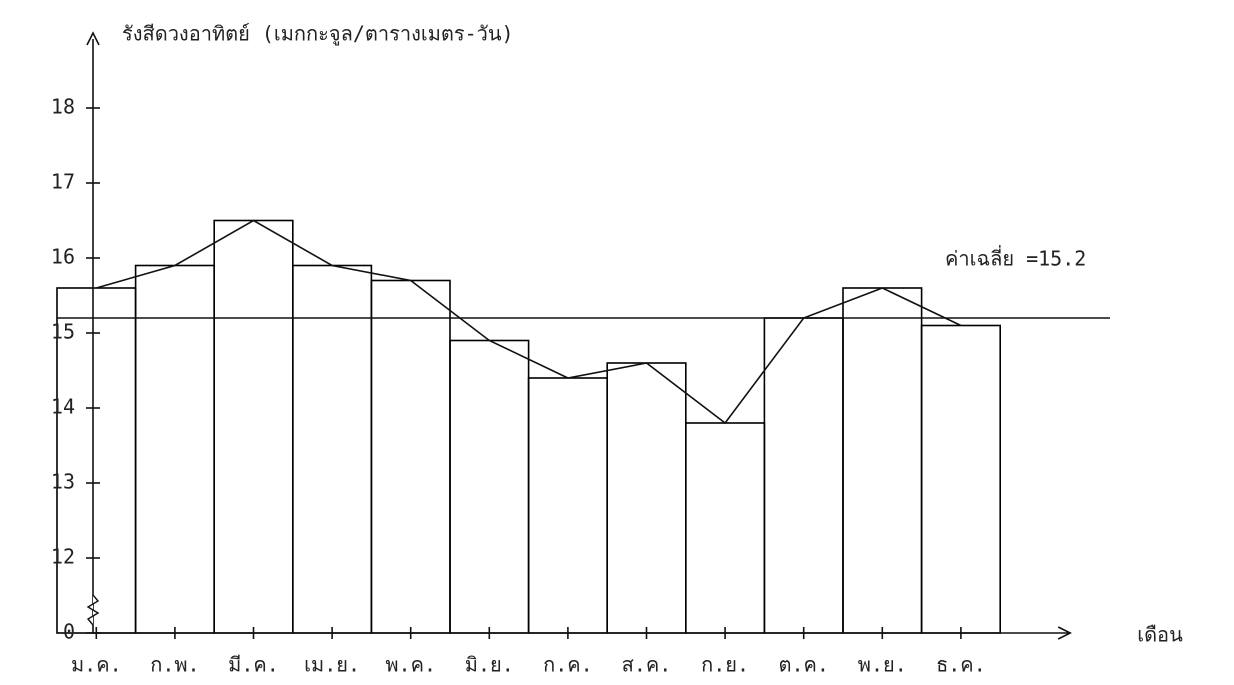  I want to click on y-tick-label: 16, so click(63, 257).